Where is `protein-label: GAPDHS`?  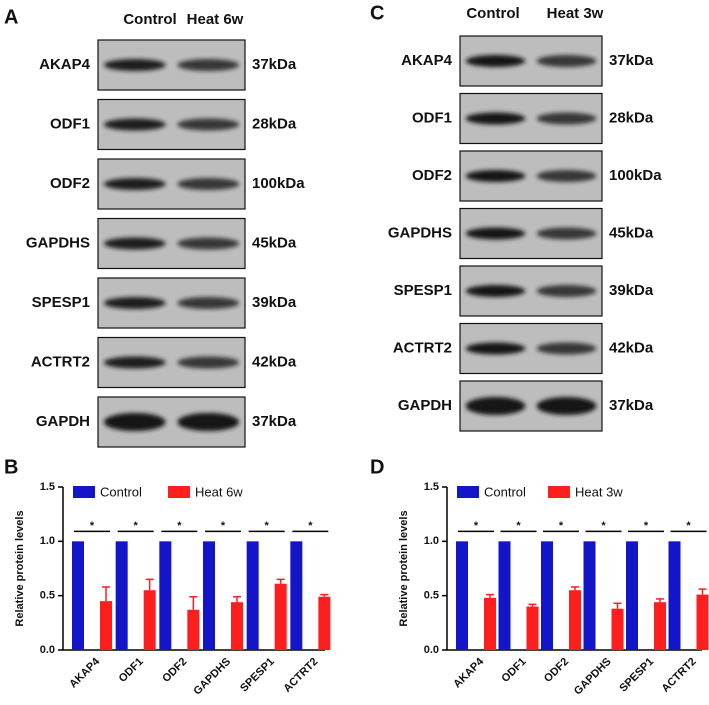 protein-label: GAPDHS is located at coordinates (58, 242).